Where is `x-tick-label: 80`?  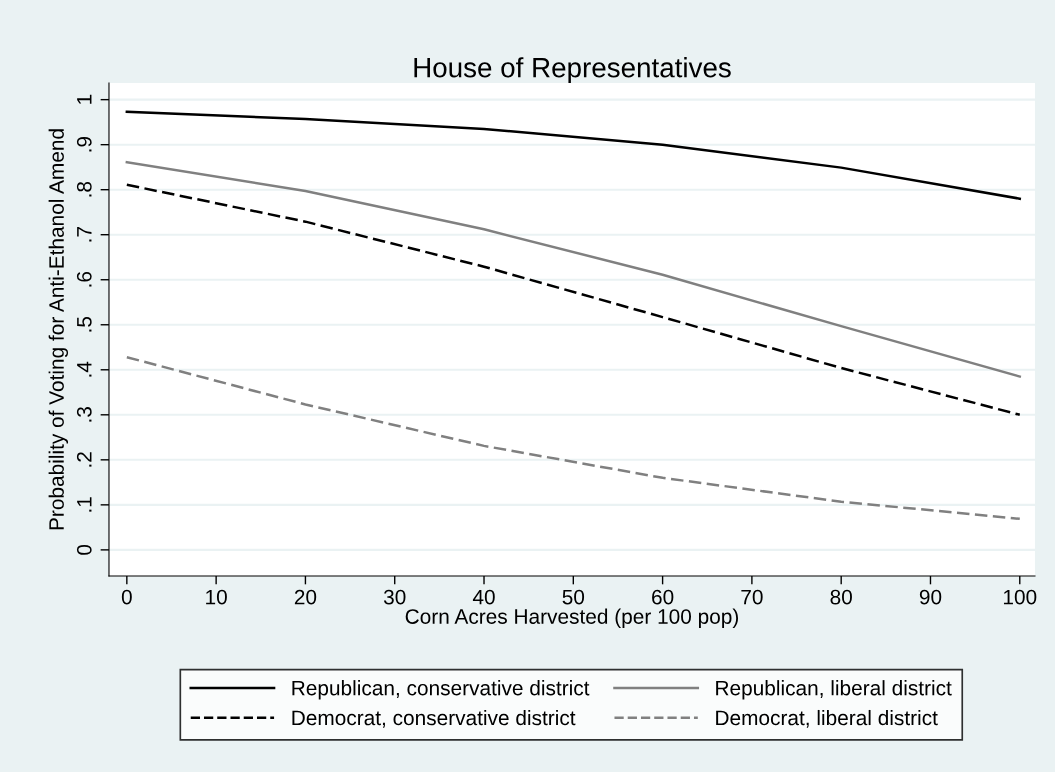
x-tick-label: 80 is located at coordinates (841, 597).